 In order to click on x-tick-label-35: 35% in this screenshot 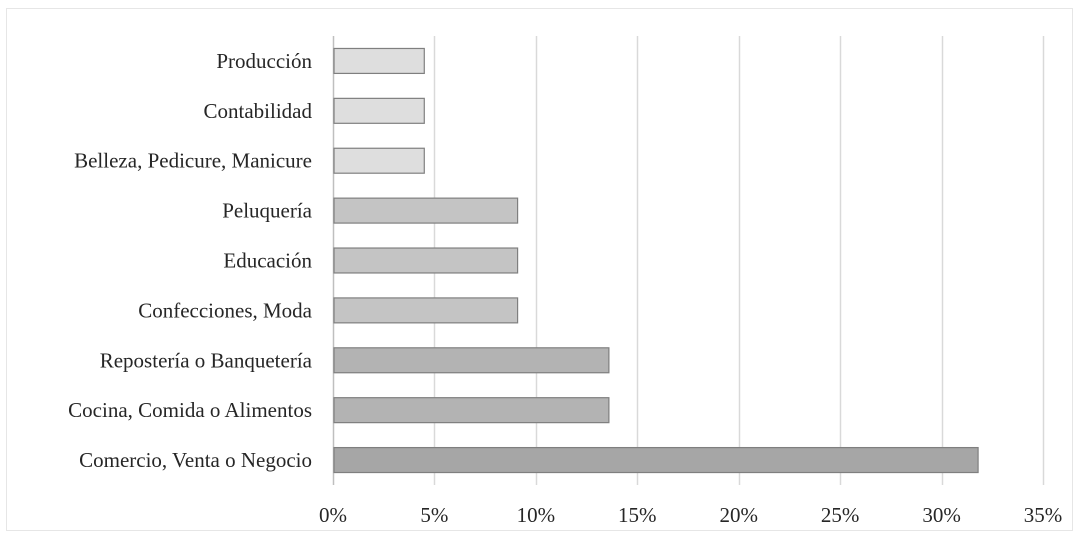, I will do `click(1043, 515)`.